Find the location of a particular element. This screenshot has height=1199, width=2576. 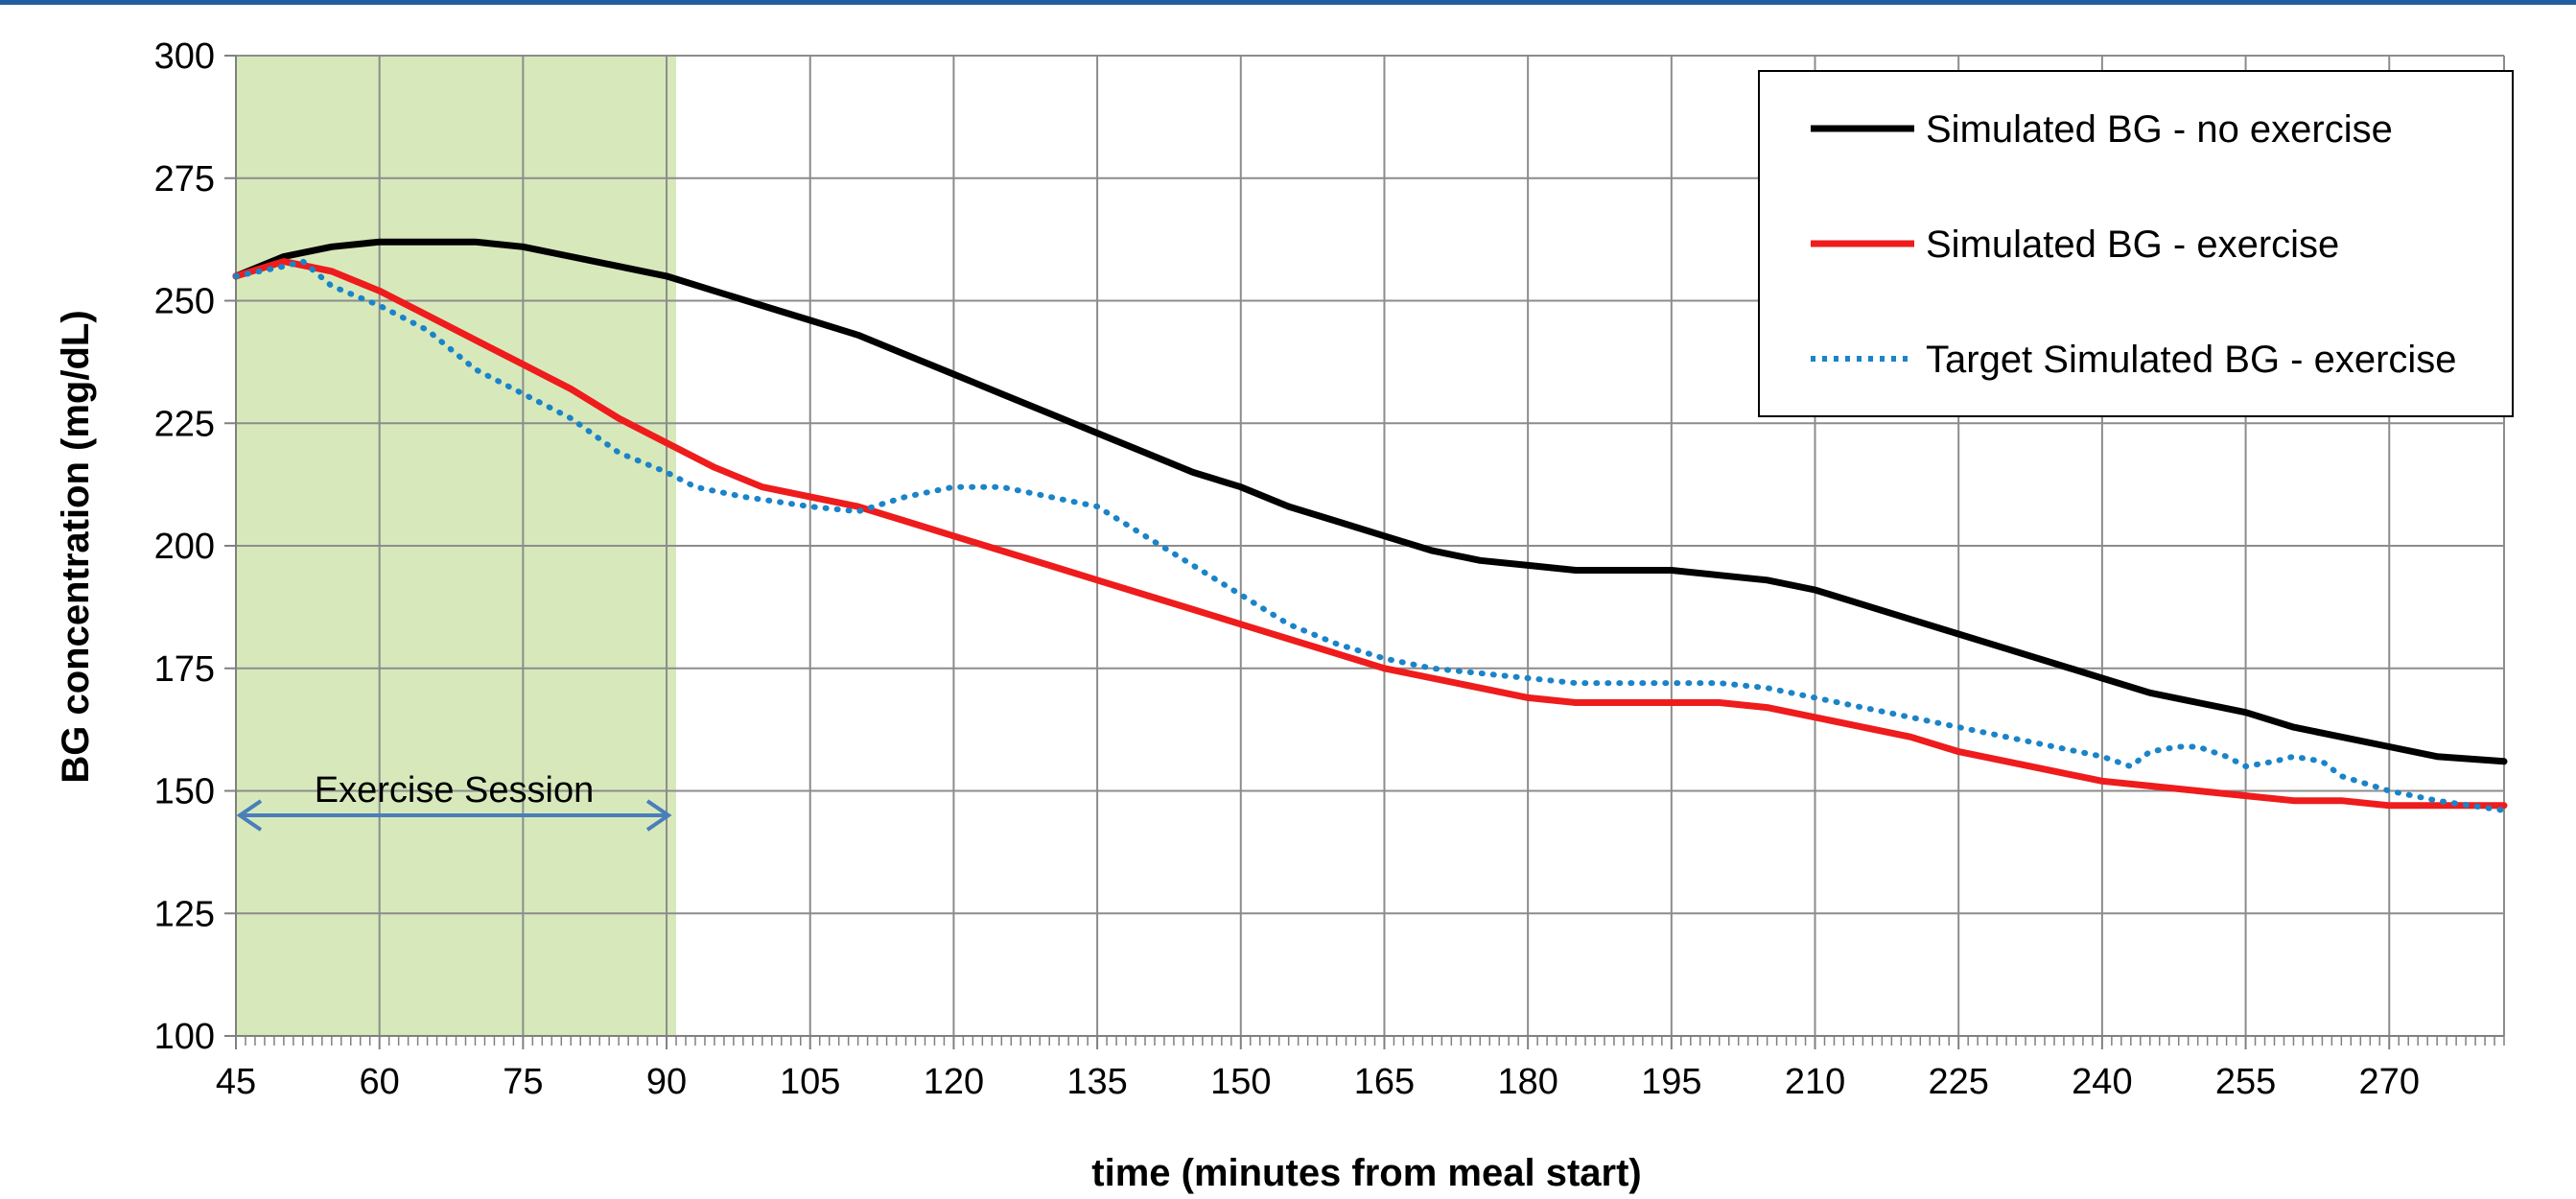

top-border is located at coordinates (1288, 3).